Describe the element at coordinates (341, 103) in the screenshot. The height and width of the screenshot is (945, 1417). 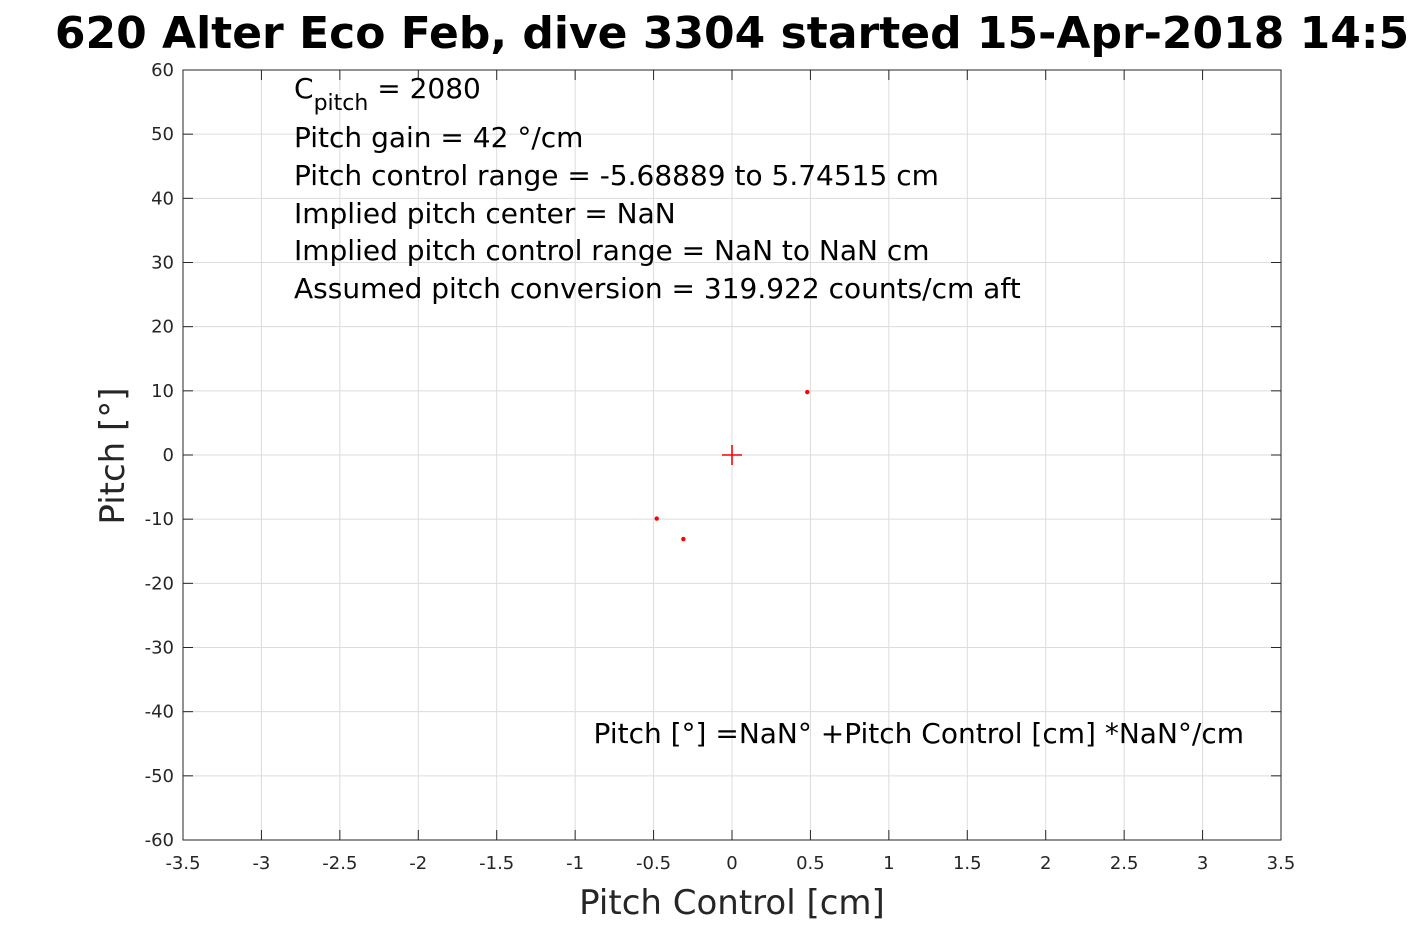
I see `cpitch-subscript: pitch` at that location.